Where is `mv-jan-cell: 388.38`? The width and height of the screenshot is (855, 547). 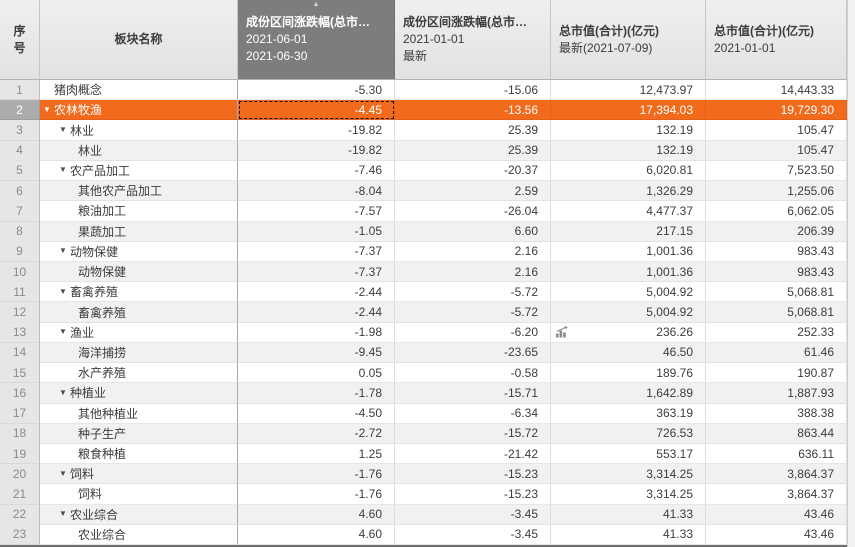 mv-jan-cell: 388.38 is located at coordinates (776, 413).